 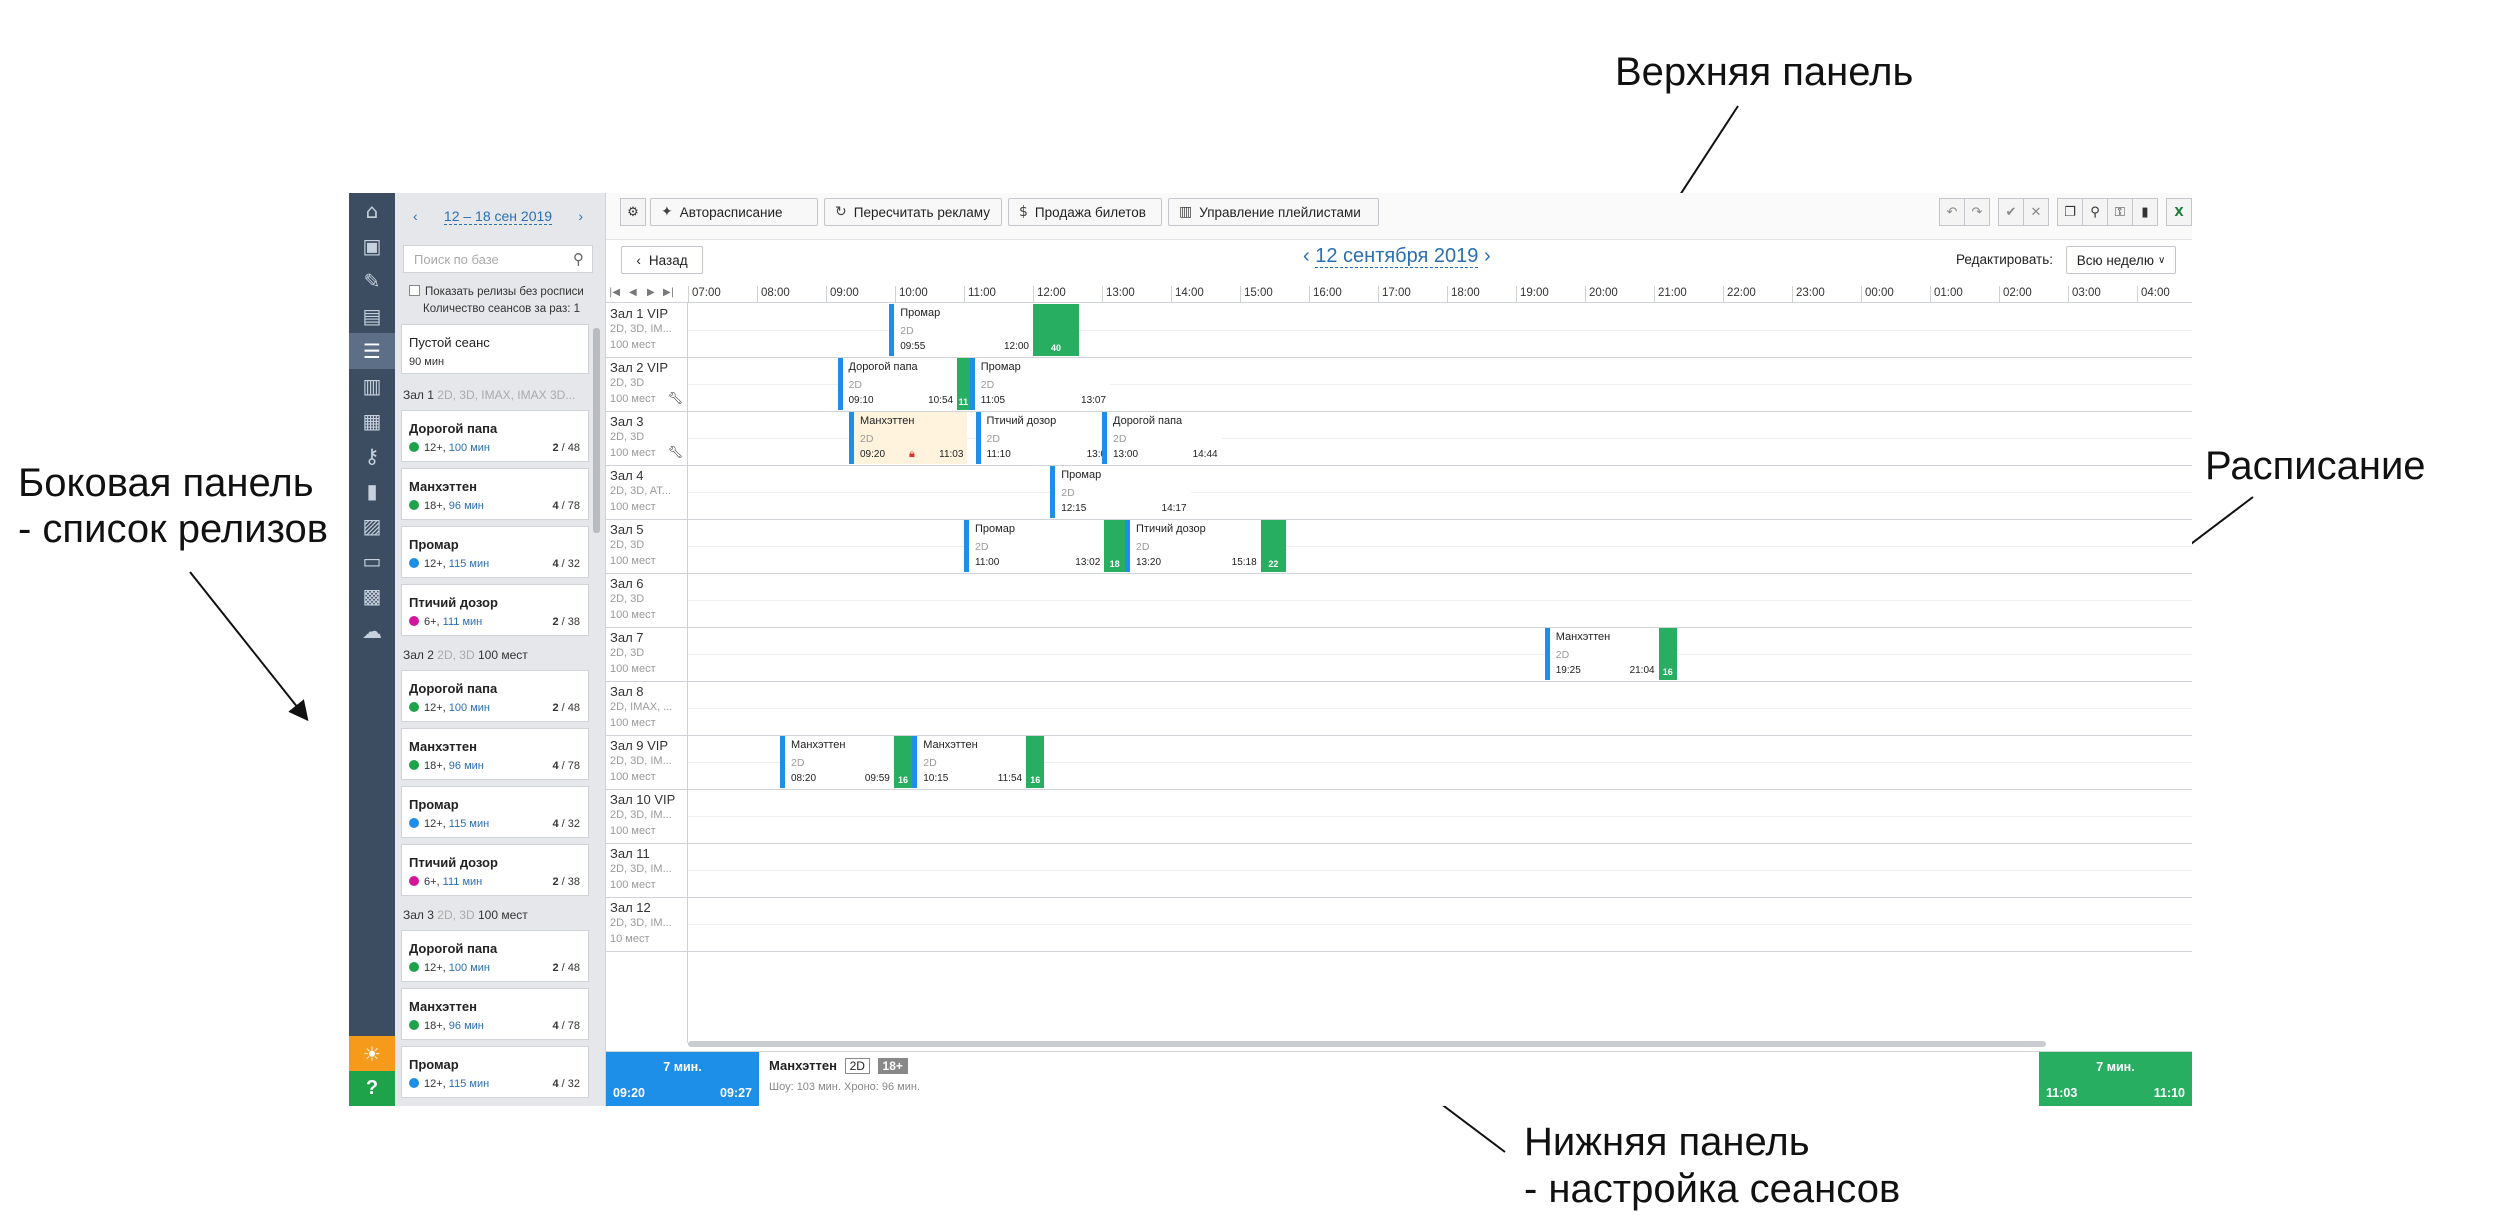 What do you see at coordinates (1952, 212) in the screenshot?
I see `undo-button: ↶` at bounding box center [1952, 212].